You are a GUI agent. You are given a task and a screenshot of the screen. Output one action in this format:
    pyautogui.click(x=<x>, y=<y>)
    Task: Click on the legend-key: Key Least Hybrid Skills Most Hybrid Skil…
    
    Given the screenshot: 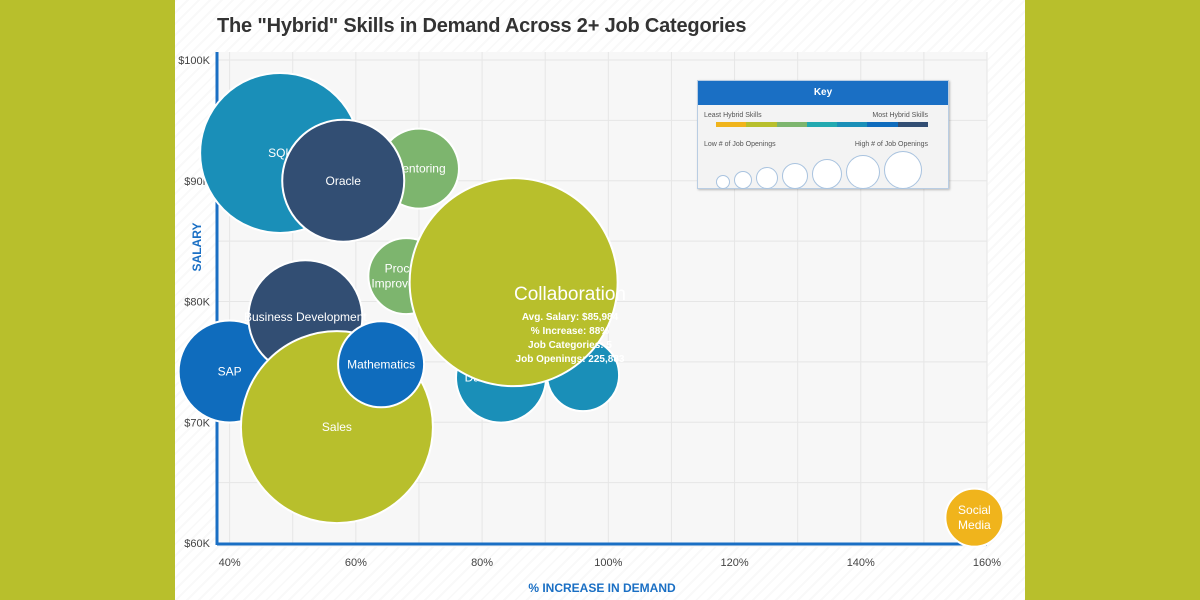 What is the action you would take?
    pyautogui.click(x=823, y=134)
    